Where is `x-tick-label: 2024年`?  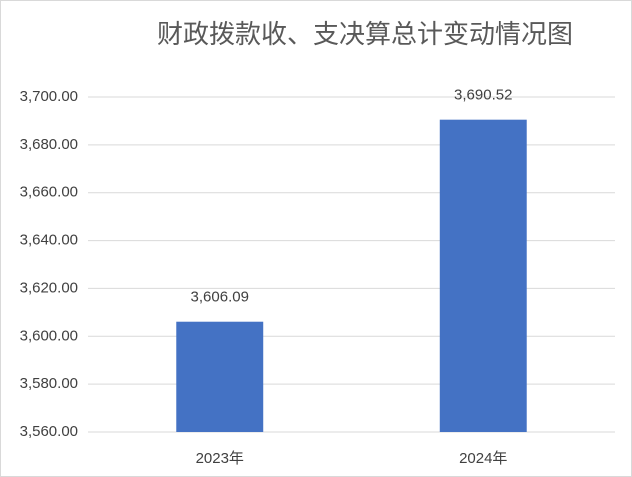 x-tick-label: 2024年 is located at coordinates (483, 458).